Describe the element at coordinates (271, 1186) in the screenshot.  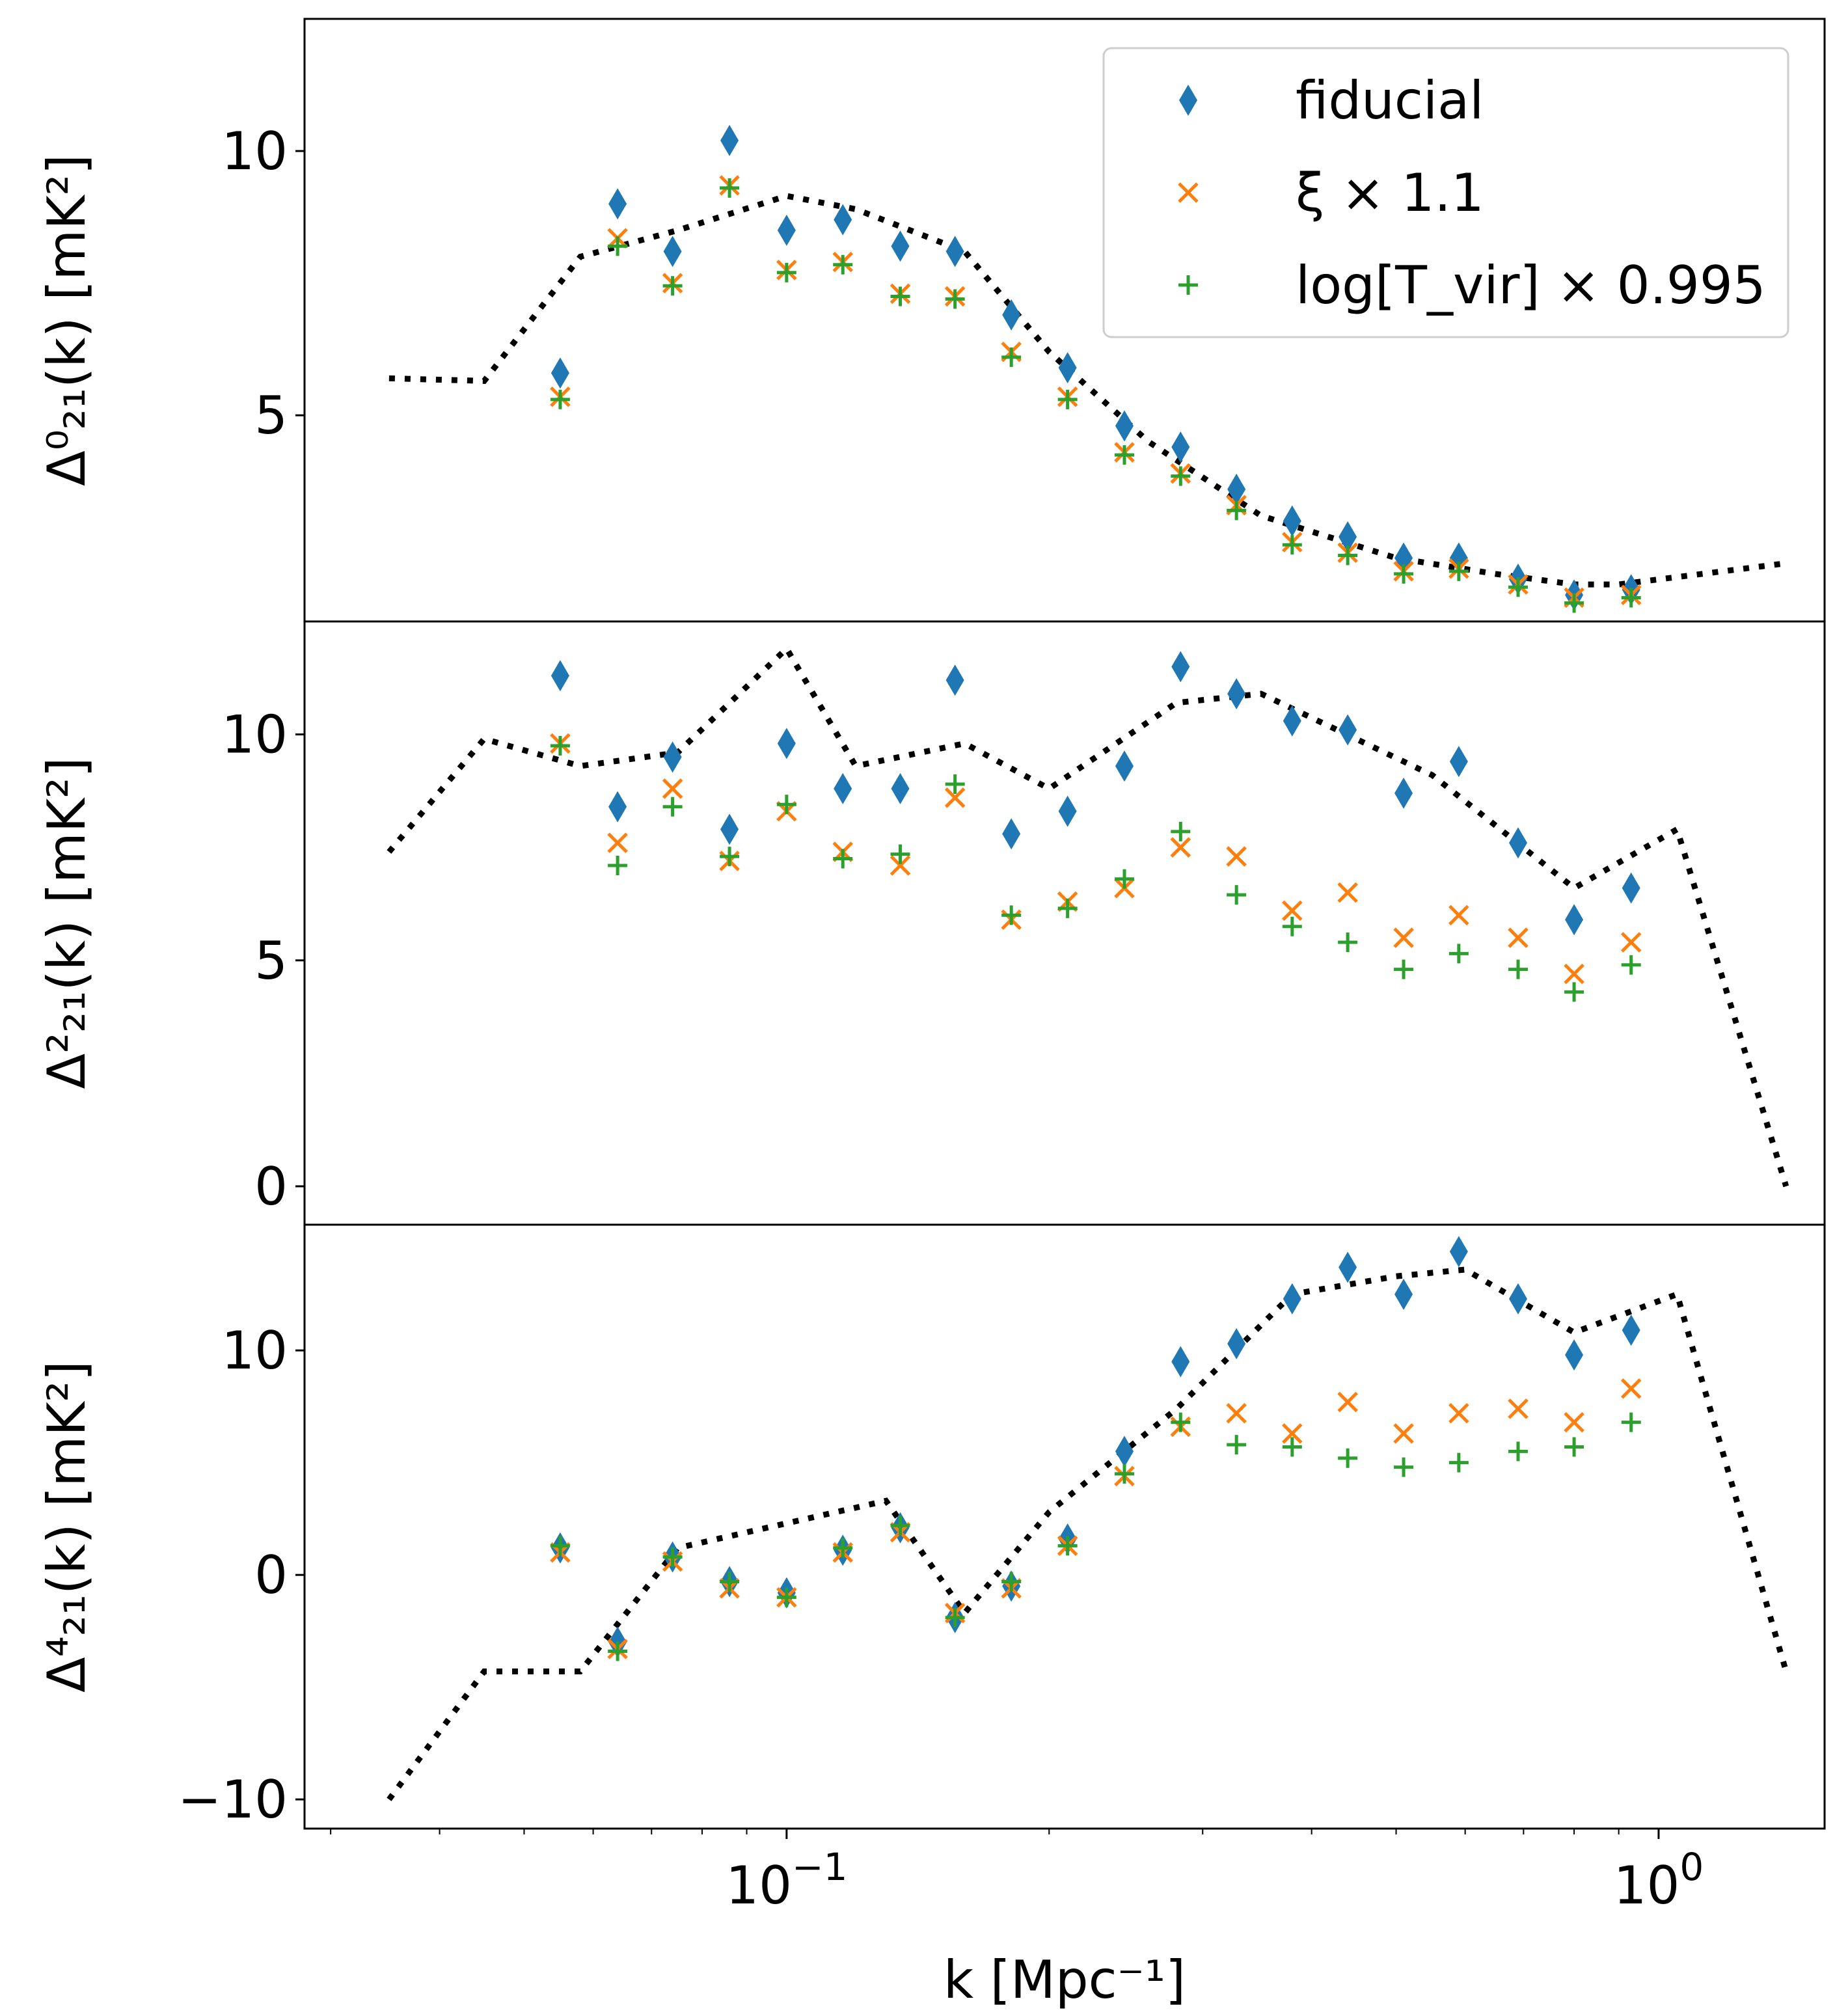
I see `y-tick-label: 0` at that location.